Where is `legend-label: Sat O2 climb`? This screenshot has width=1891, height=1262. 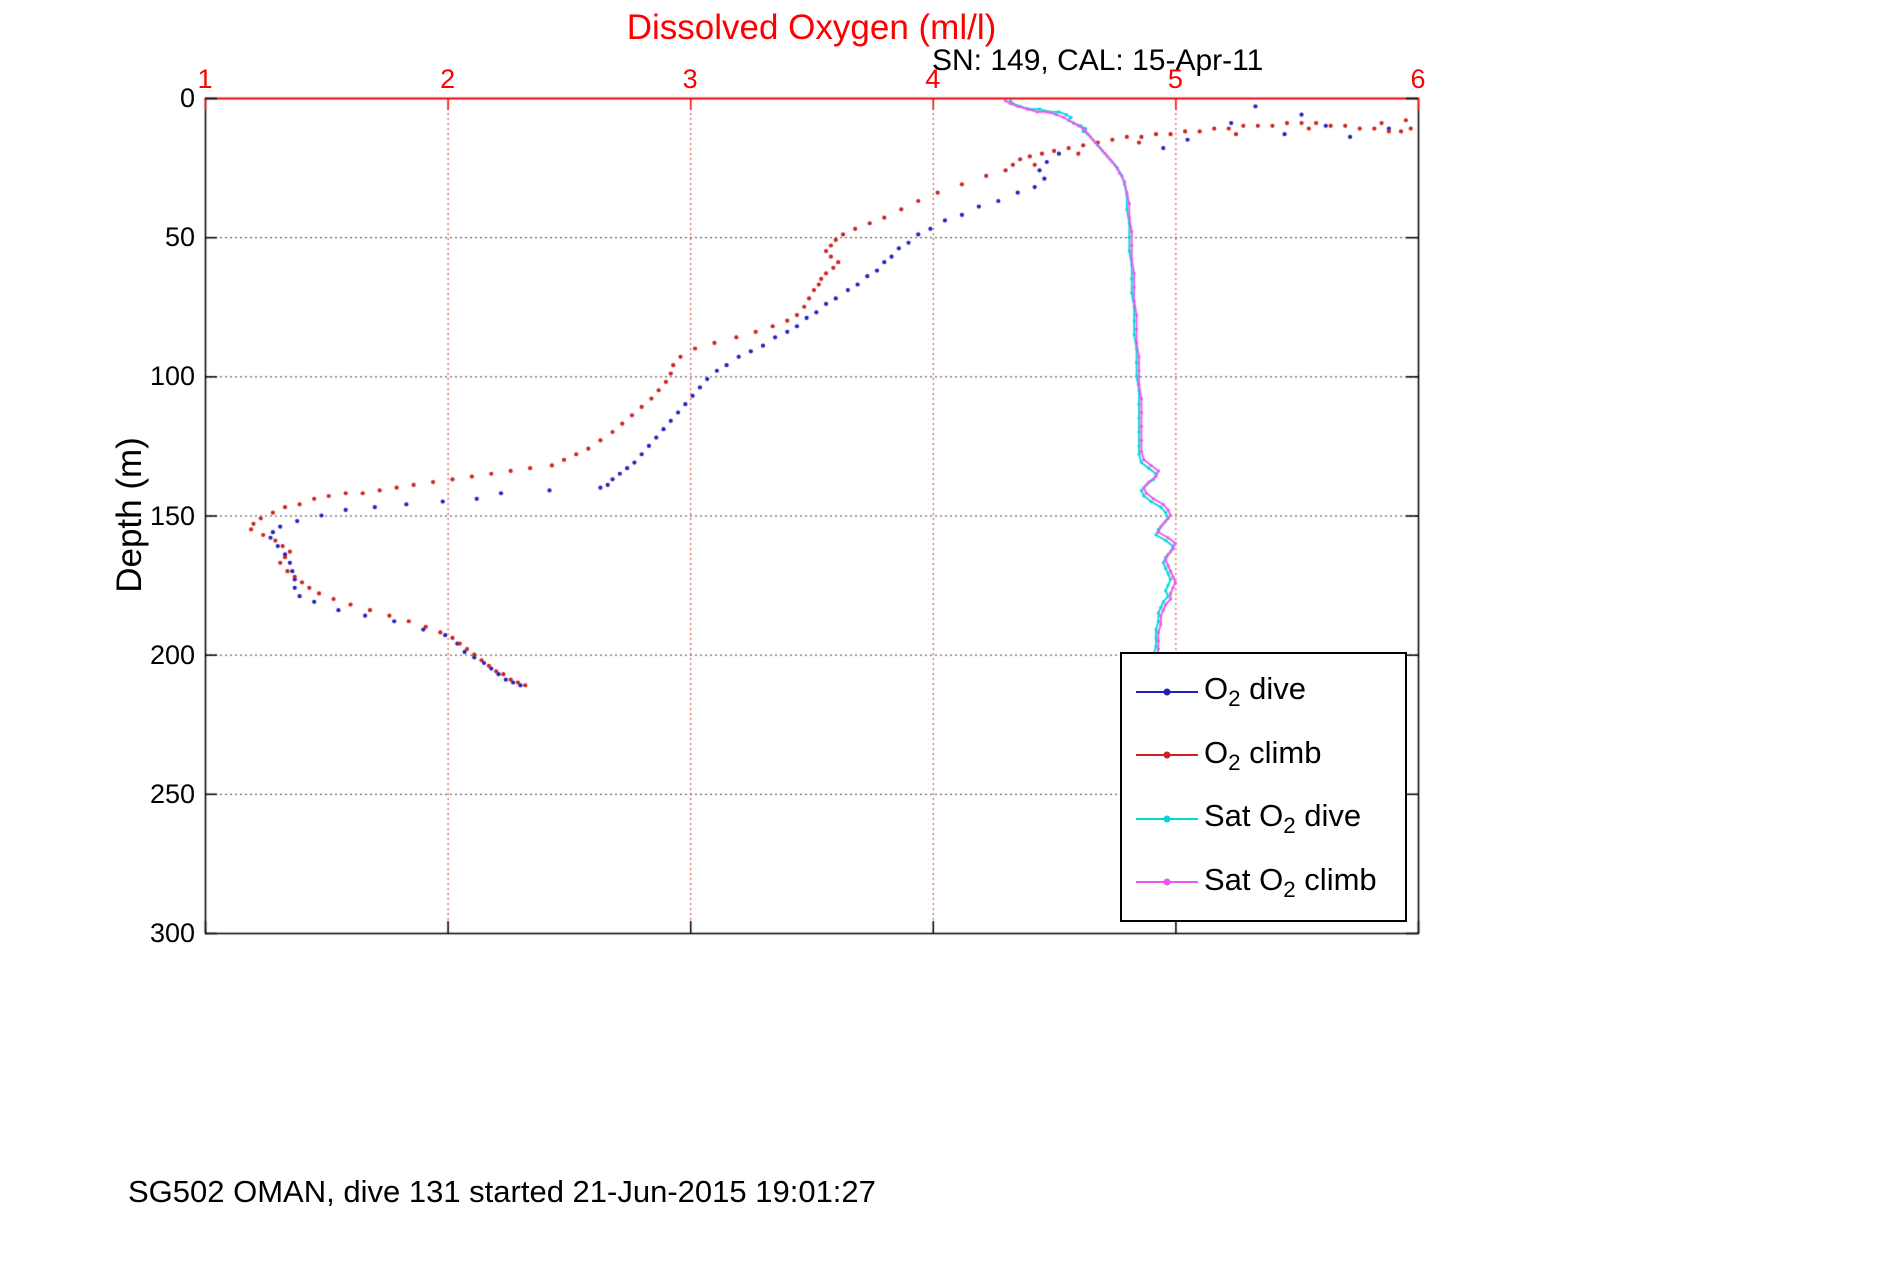 legend-label: Sat O2 climb is located at coordinates (1290, 882).